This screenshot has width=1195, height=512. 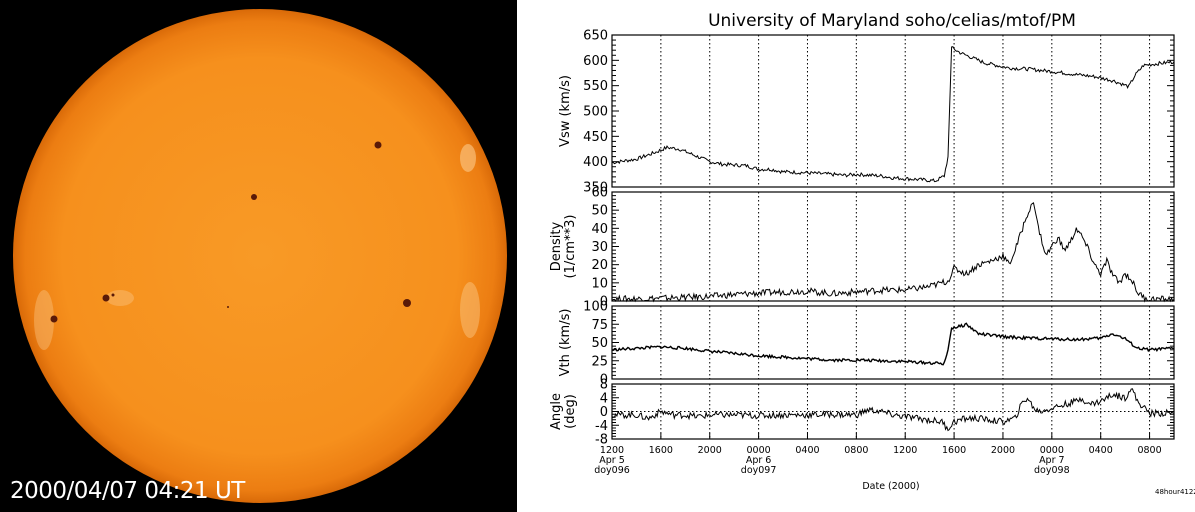 I want to click on x-tick-date: Apr 5, so click(x=612, y=460).